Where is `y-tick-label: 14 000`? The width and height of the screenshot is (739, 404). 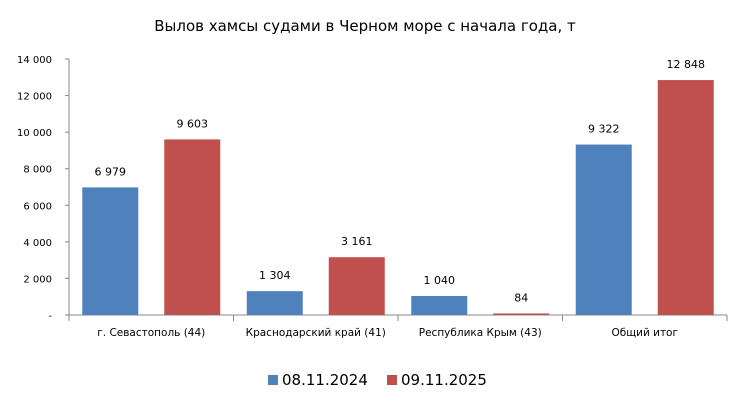
y-tick-label: 14 000 is located at coordinates (34, 60).